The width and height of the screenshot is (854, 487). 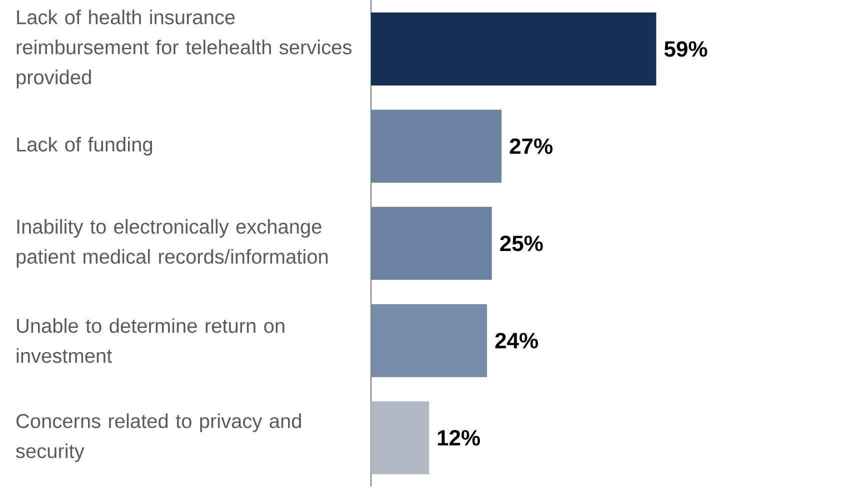 What do you see at coordinates (150, 341) in the screenshot?
I see `y-tick-label: Unable to determine return on investment` at bounding box center [150, 341].